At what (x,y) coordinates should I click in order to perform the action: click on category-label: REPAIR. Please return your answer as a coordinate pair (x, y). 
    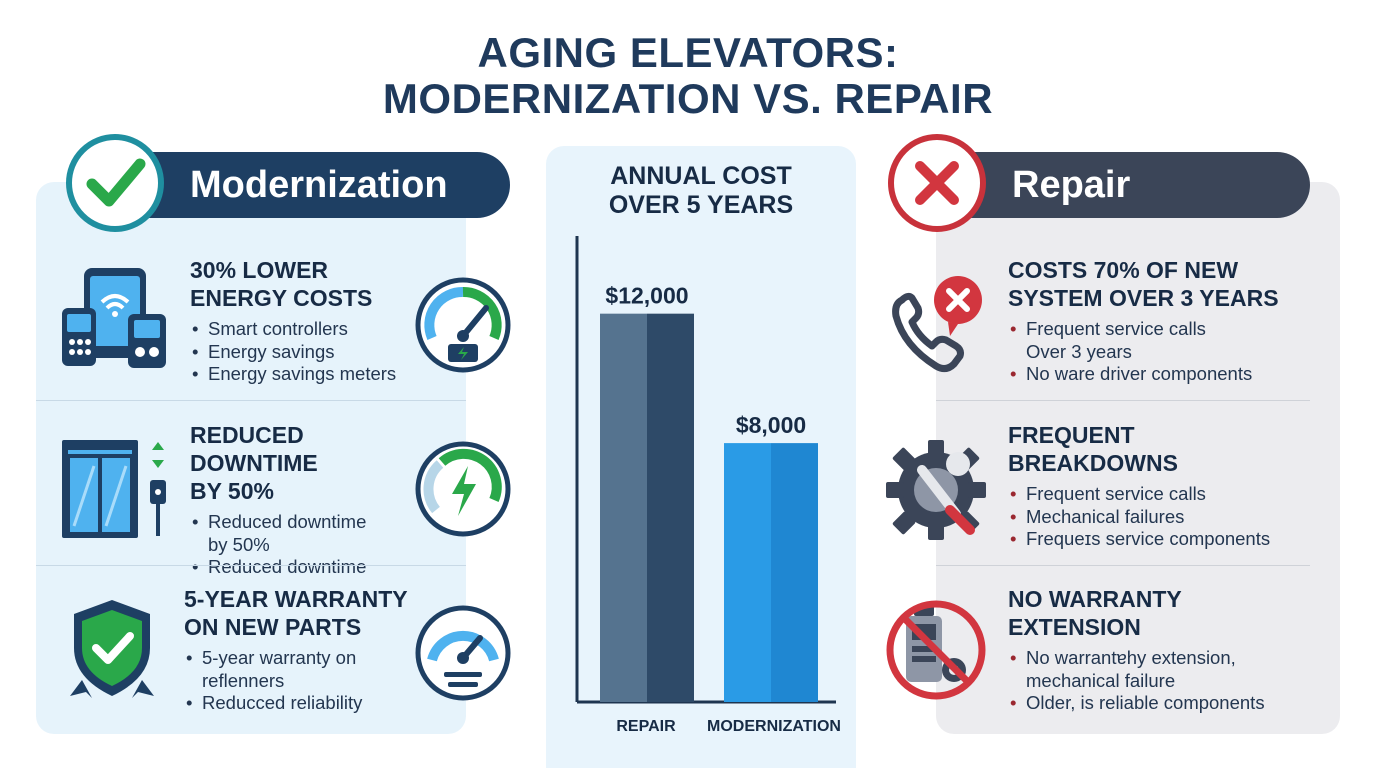
    Looking at the image, I should click on (646, 726).